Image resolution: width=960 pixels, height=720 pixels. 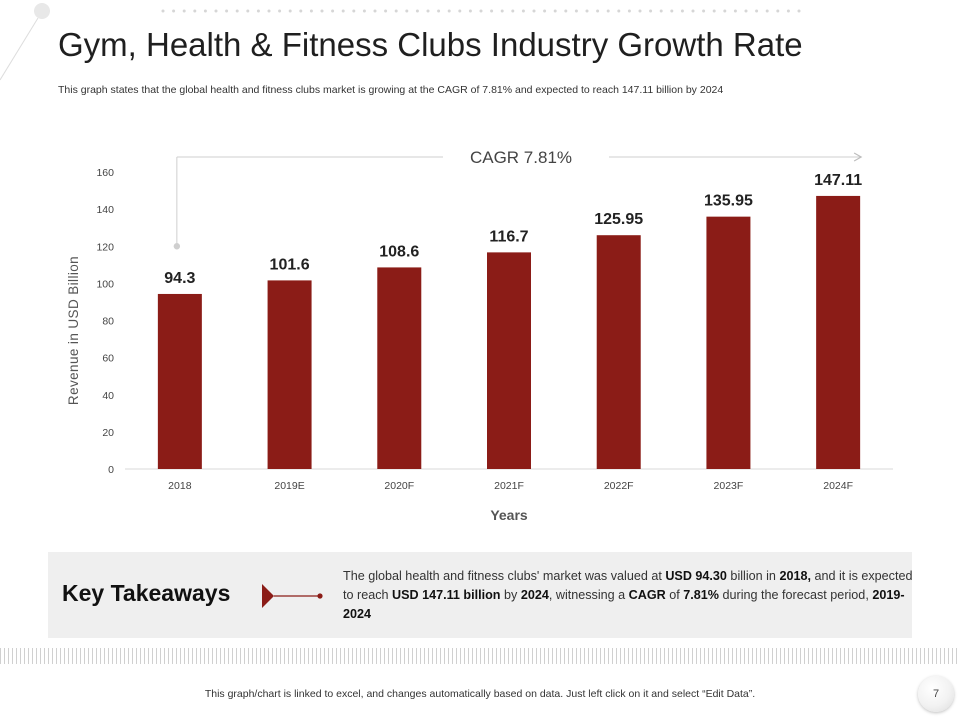 What do you see at coordinates (701, 595) in the screenshot?
I see `takeaway-emphasis: 7.81%` at bounding box center [701, 595].